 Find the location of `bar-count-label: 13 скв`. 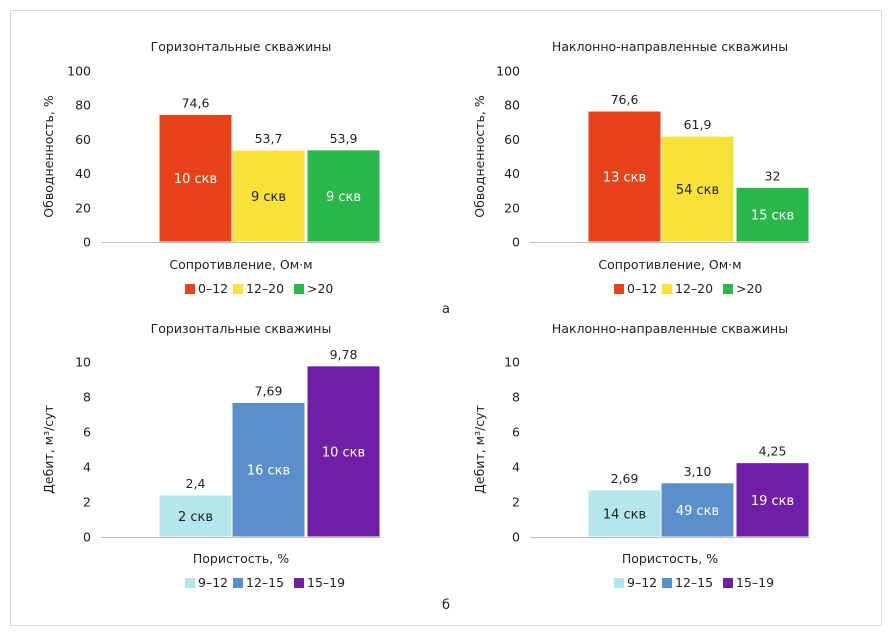

bar-count-label: 13 скв is located at coordinates (624, 178).